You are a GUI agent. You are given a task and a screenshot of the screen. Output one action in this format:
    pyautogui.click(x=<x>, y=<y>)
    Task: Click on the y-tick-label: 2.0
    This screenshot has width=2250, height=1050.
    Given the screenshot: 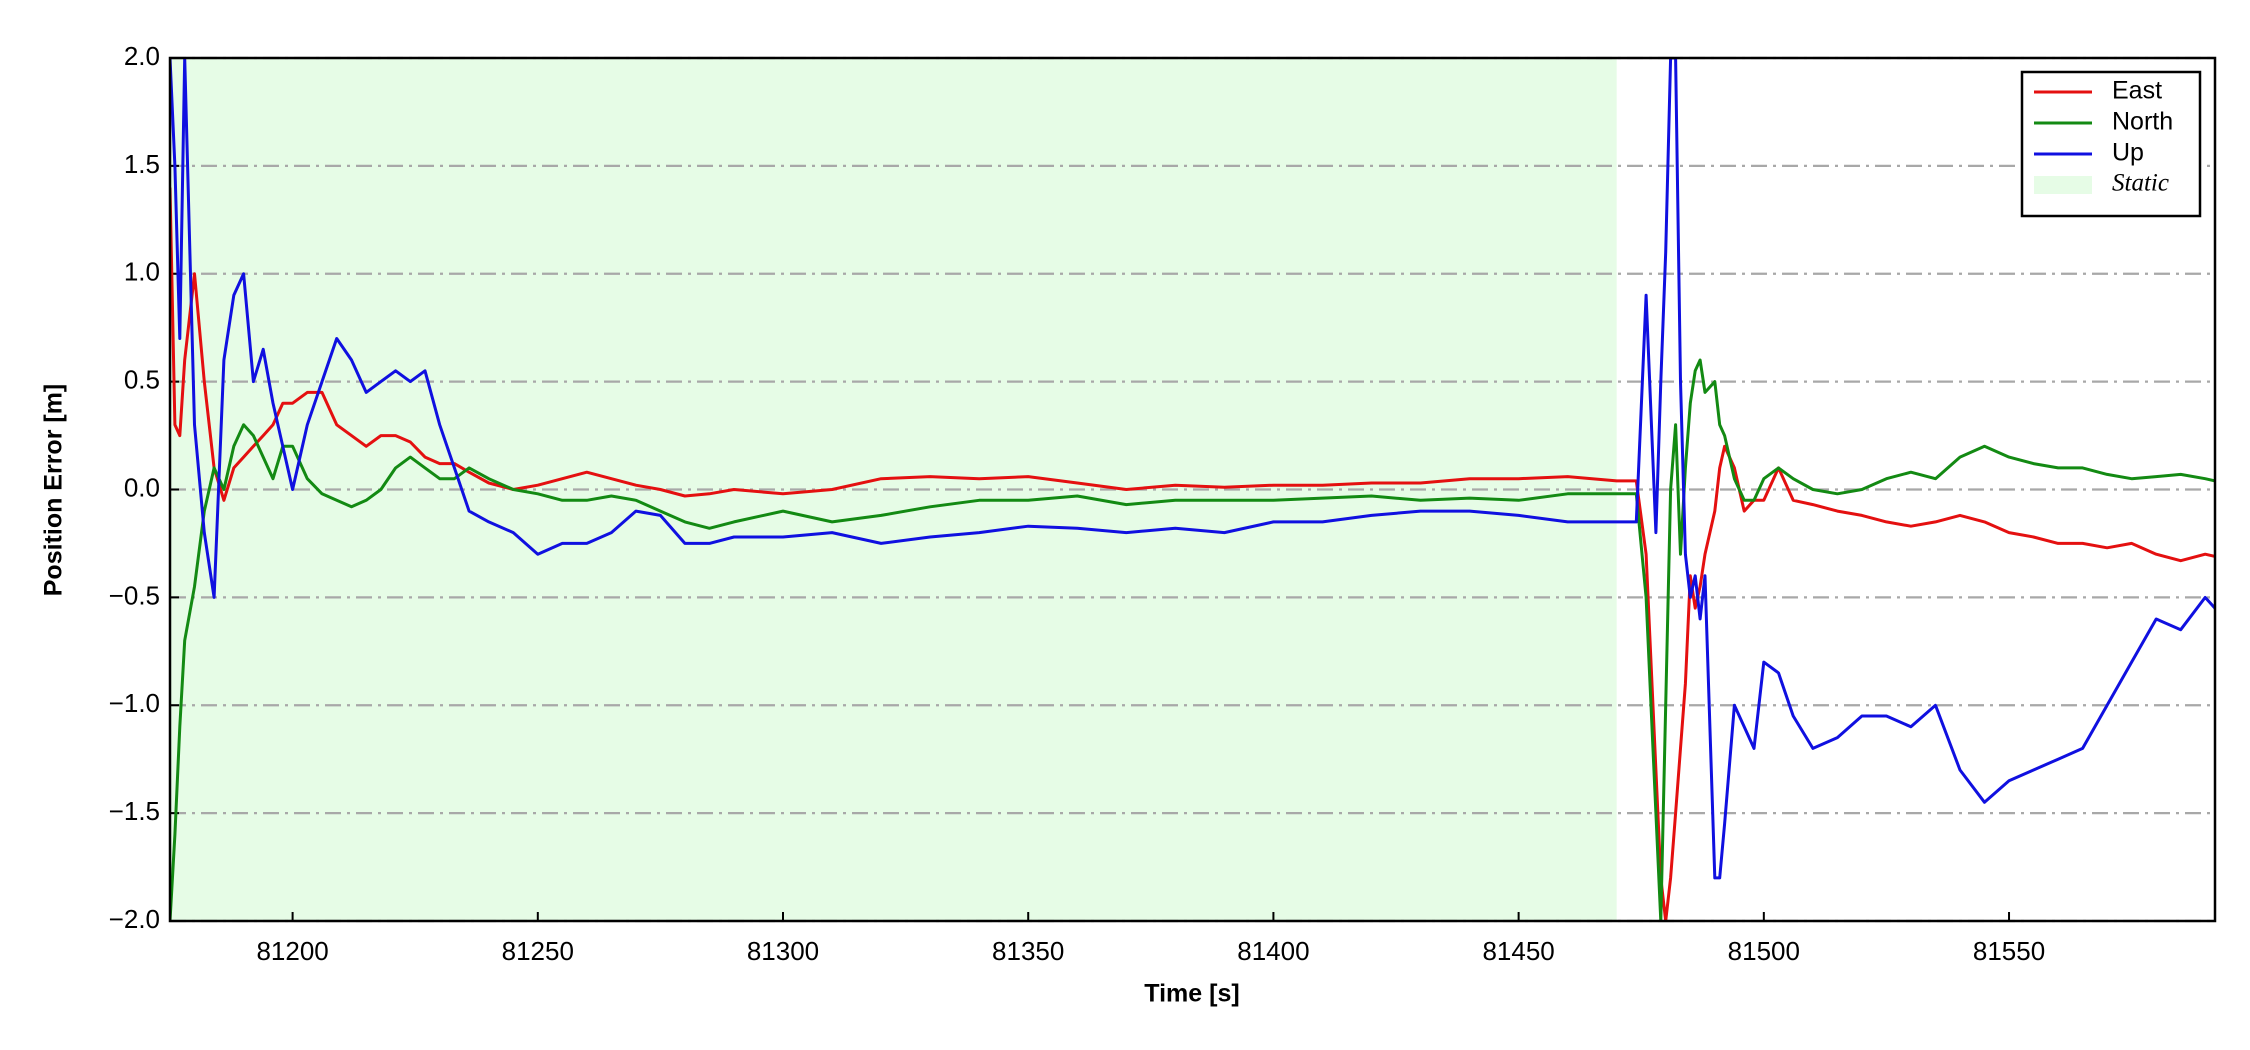 What is the action you would take?
    pyautogui.click(x=142, y=56)
    